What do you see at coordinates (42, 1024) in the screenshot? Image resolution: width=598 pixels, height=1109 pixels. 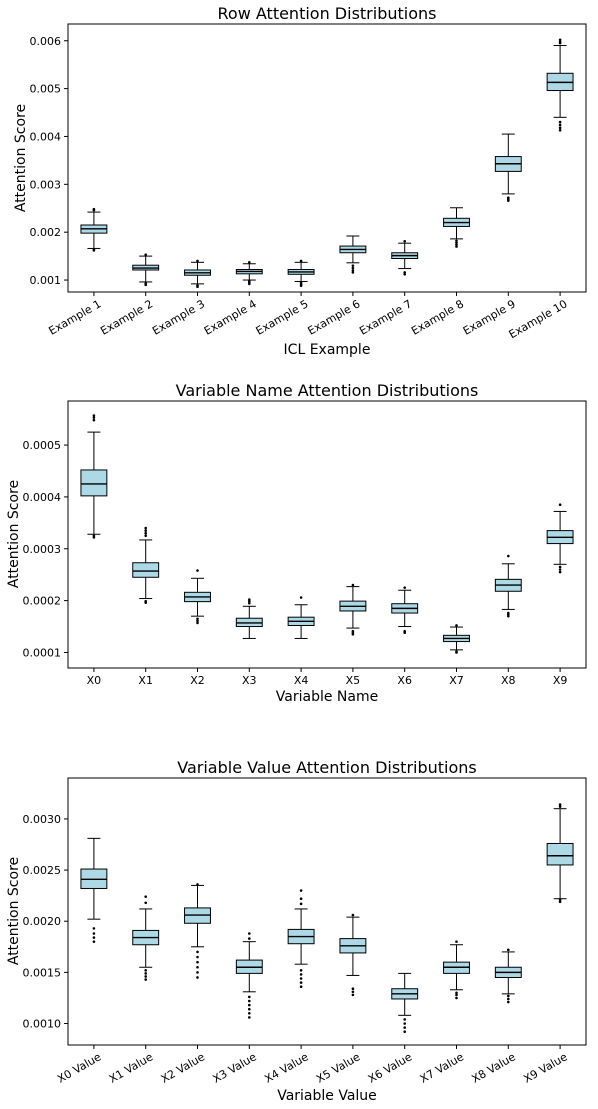 I see `y-tick-label: 0.0010` at bounding box center [42, 1024].